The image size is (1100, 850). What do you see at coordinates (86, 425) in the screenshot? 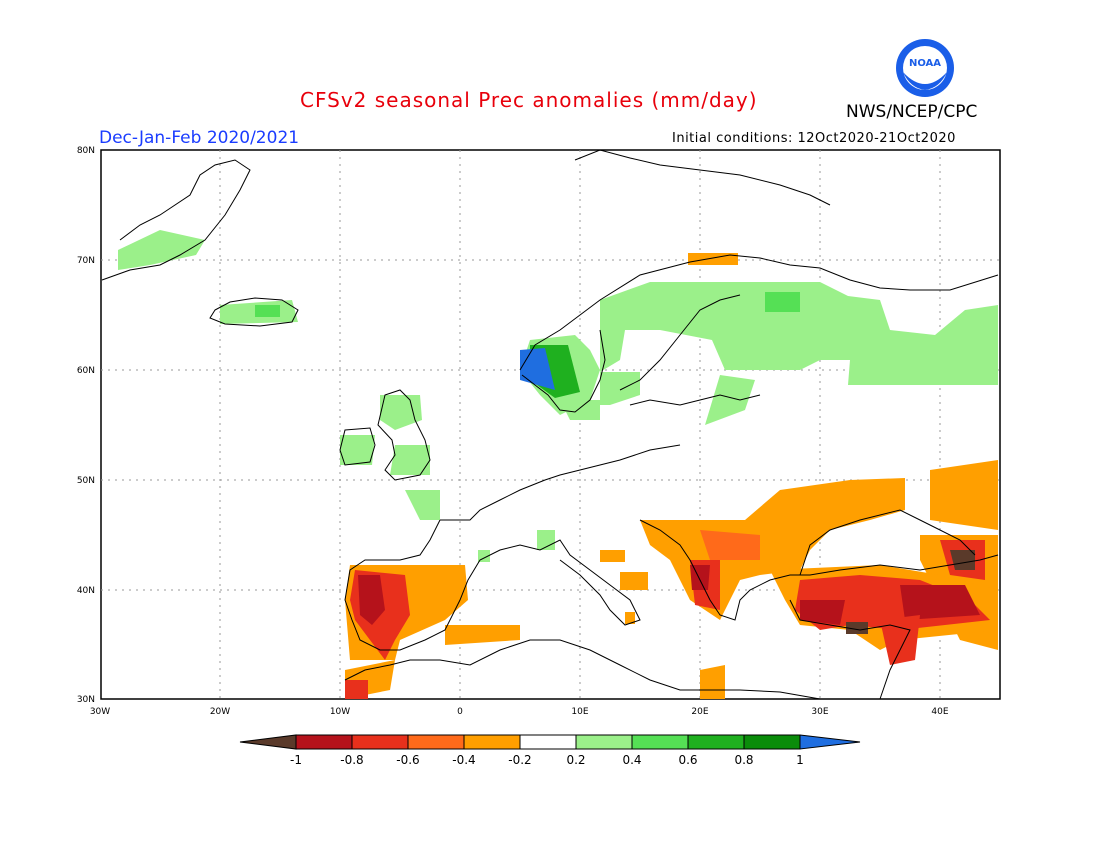
I see `latitude-labels: 80N 70N 60N 50N 40N 30N` at bounding box center [86, 425].